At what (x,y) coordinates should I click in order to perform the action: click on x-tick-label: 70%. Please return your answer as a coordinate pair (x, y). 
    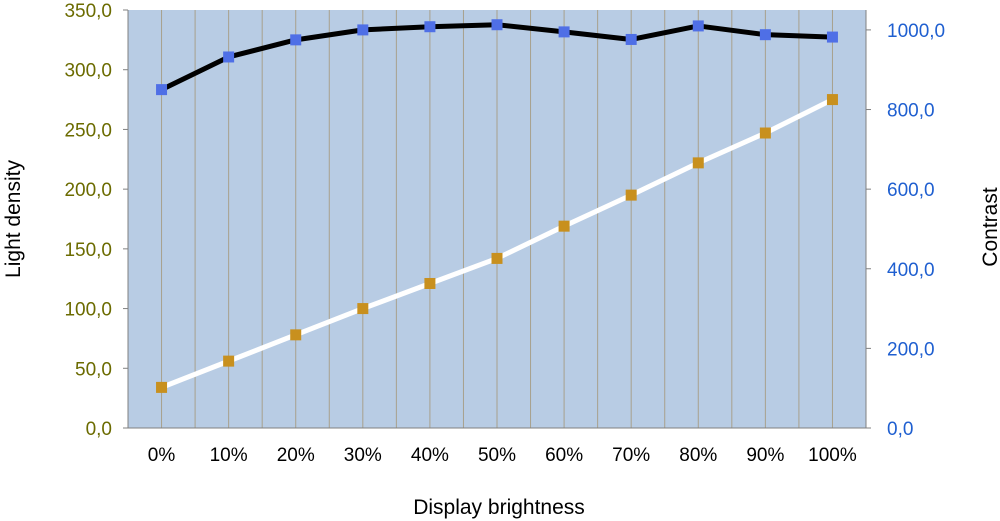
    Looking at the image, I should click on (631, 455).